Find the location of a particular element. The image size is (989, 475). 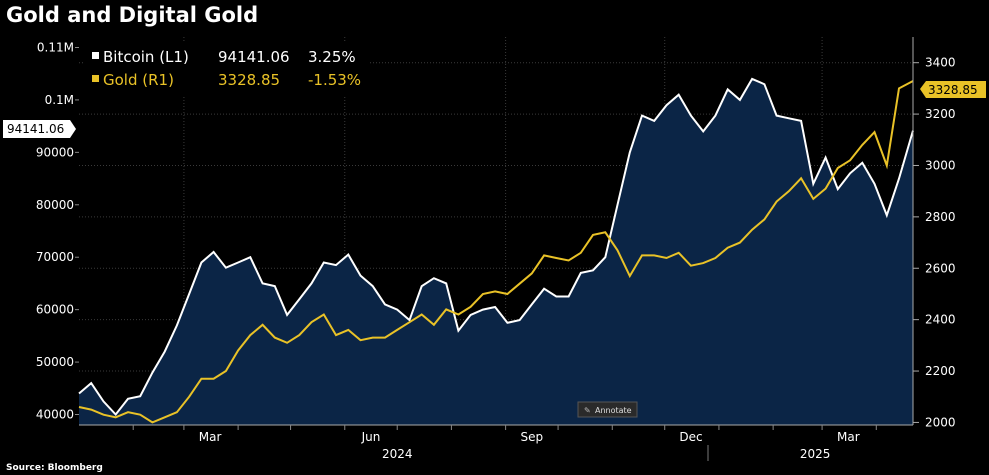

gold-last-value-tag: 3328.85 is located at coordinates (953, 89).